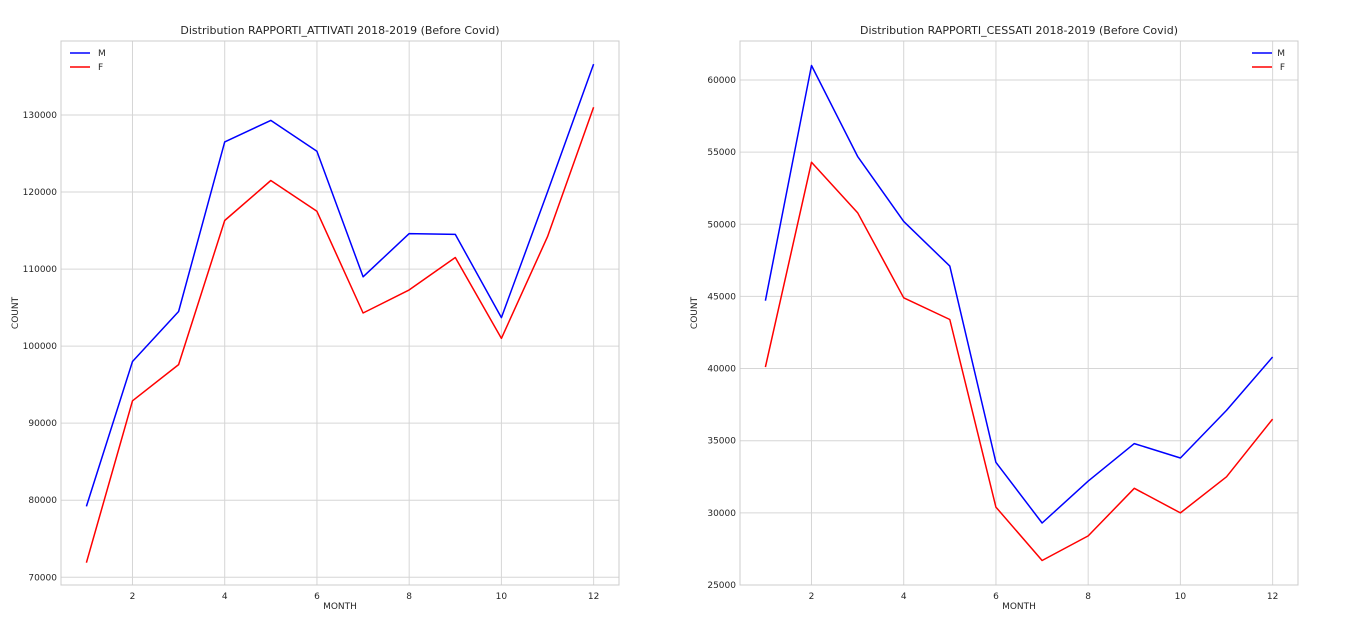 Image resolution: width=1349 pixels, height=635 pixels. Describe the element at coordinates (721, 153) in the screenshot. I see `y-tick-label: 55000` at that location.